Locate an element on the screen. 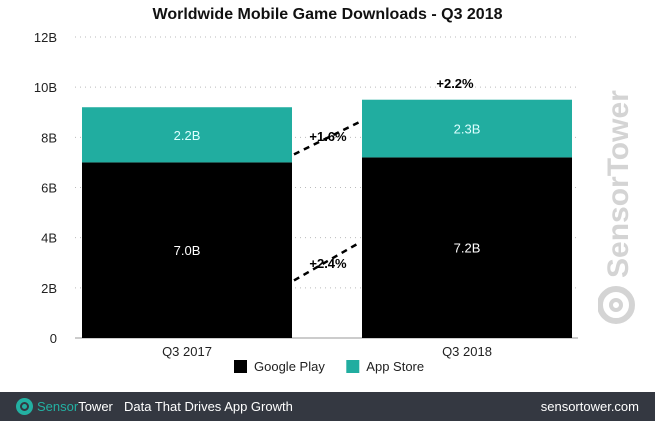  x-tick-label: Q3 2018 is located at coordinates (467, 351).